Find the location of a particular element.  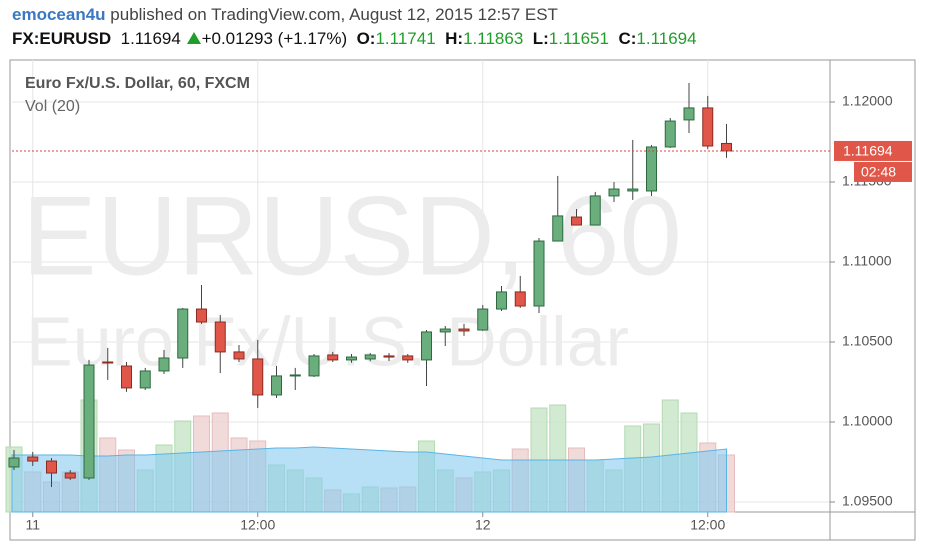

change: +0.01293 (+1.17%) is located at coordinates (274, 38).